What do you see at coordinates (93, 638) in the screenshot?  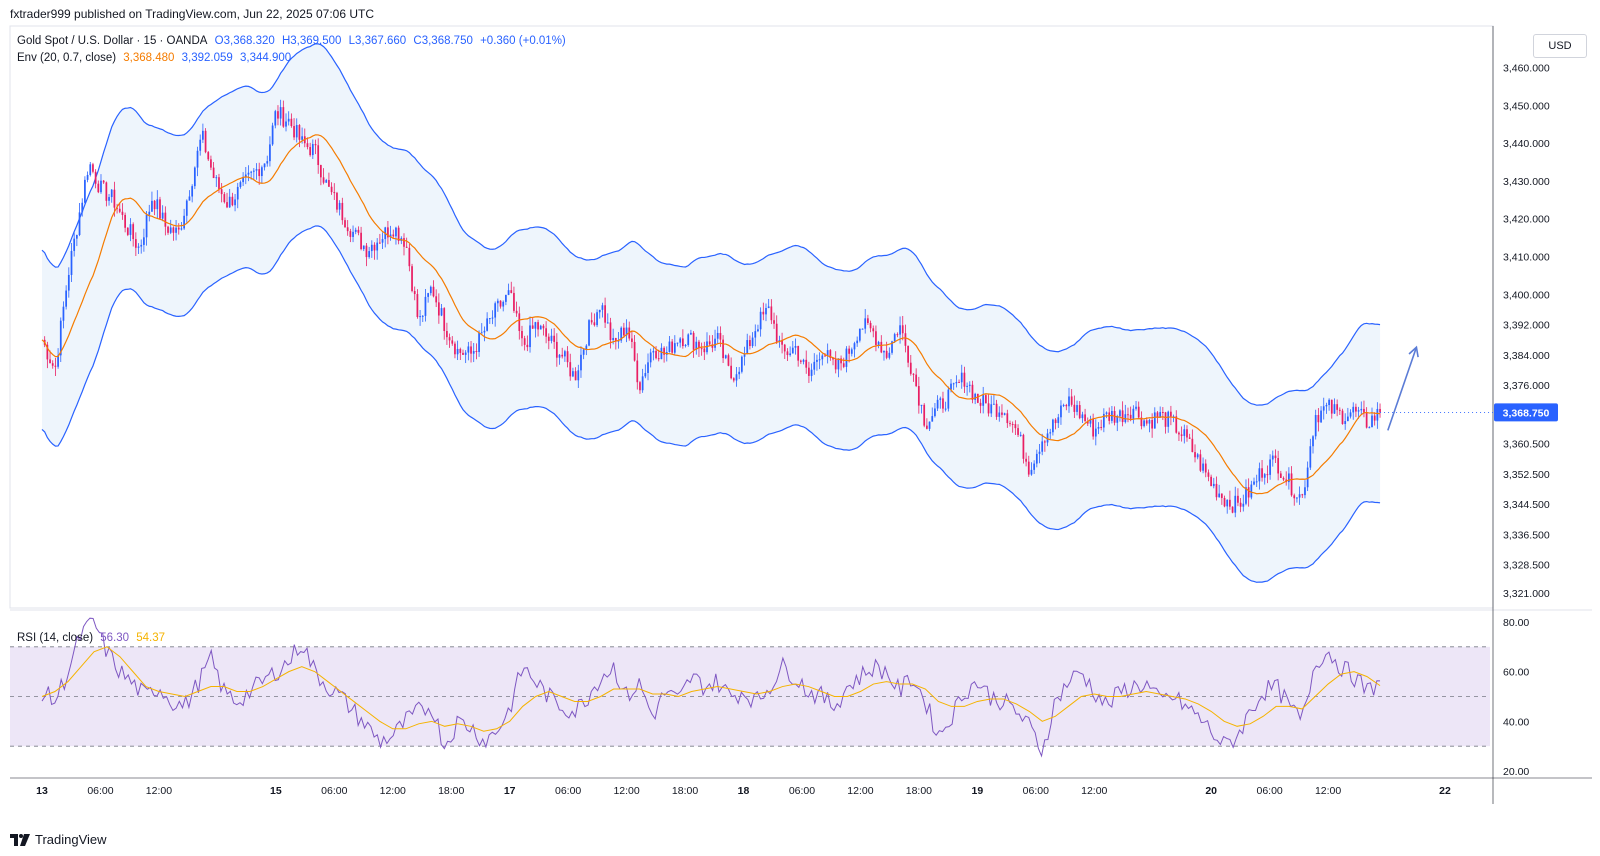 I see `rsi-legend: RSI (14, close) 56.30 54.37` at bounding box center [93, 638].